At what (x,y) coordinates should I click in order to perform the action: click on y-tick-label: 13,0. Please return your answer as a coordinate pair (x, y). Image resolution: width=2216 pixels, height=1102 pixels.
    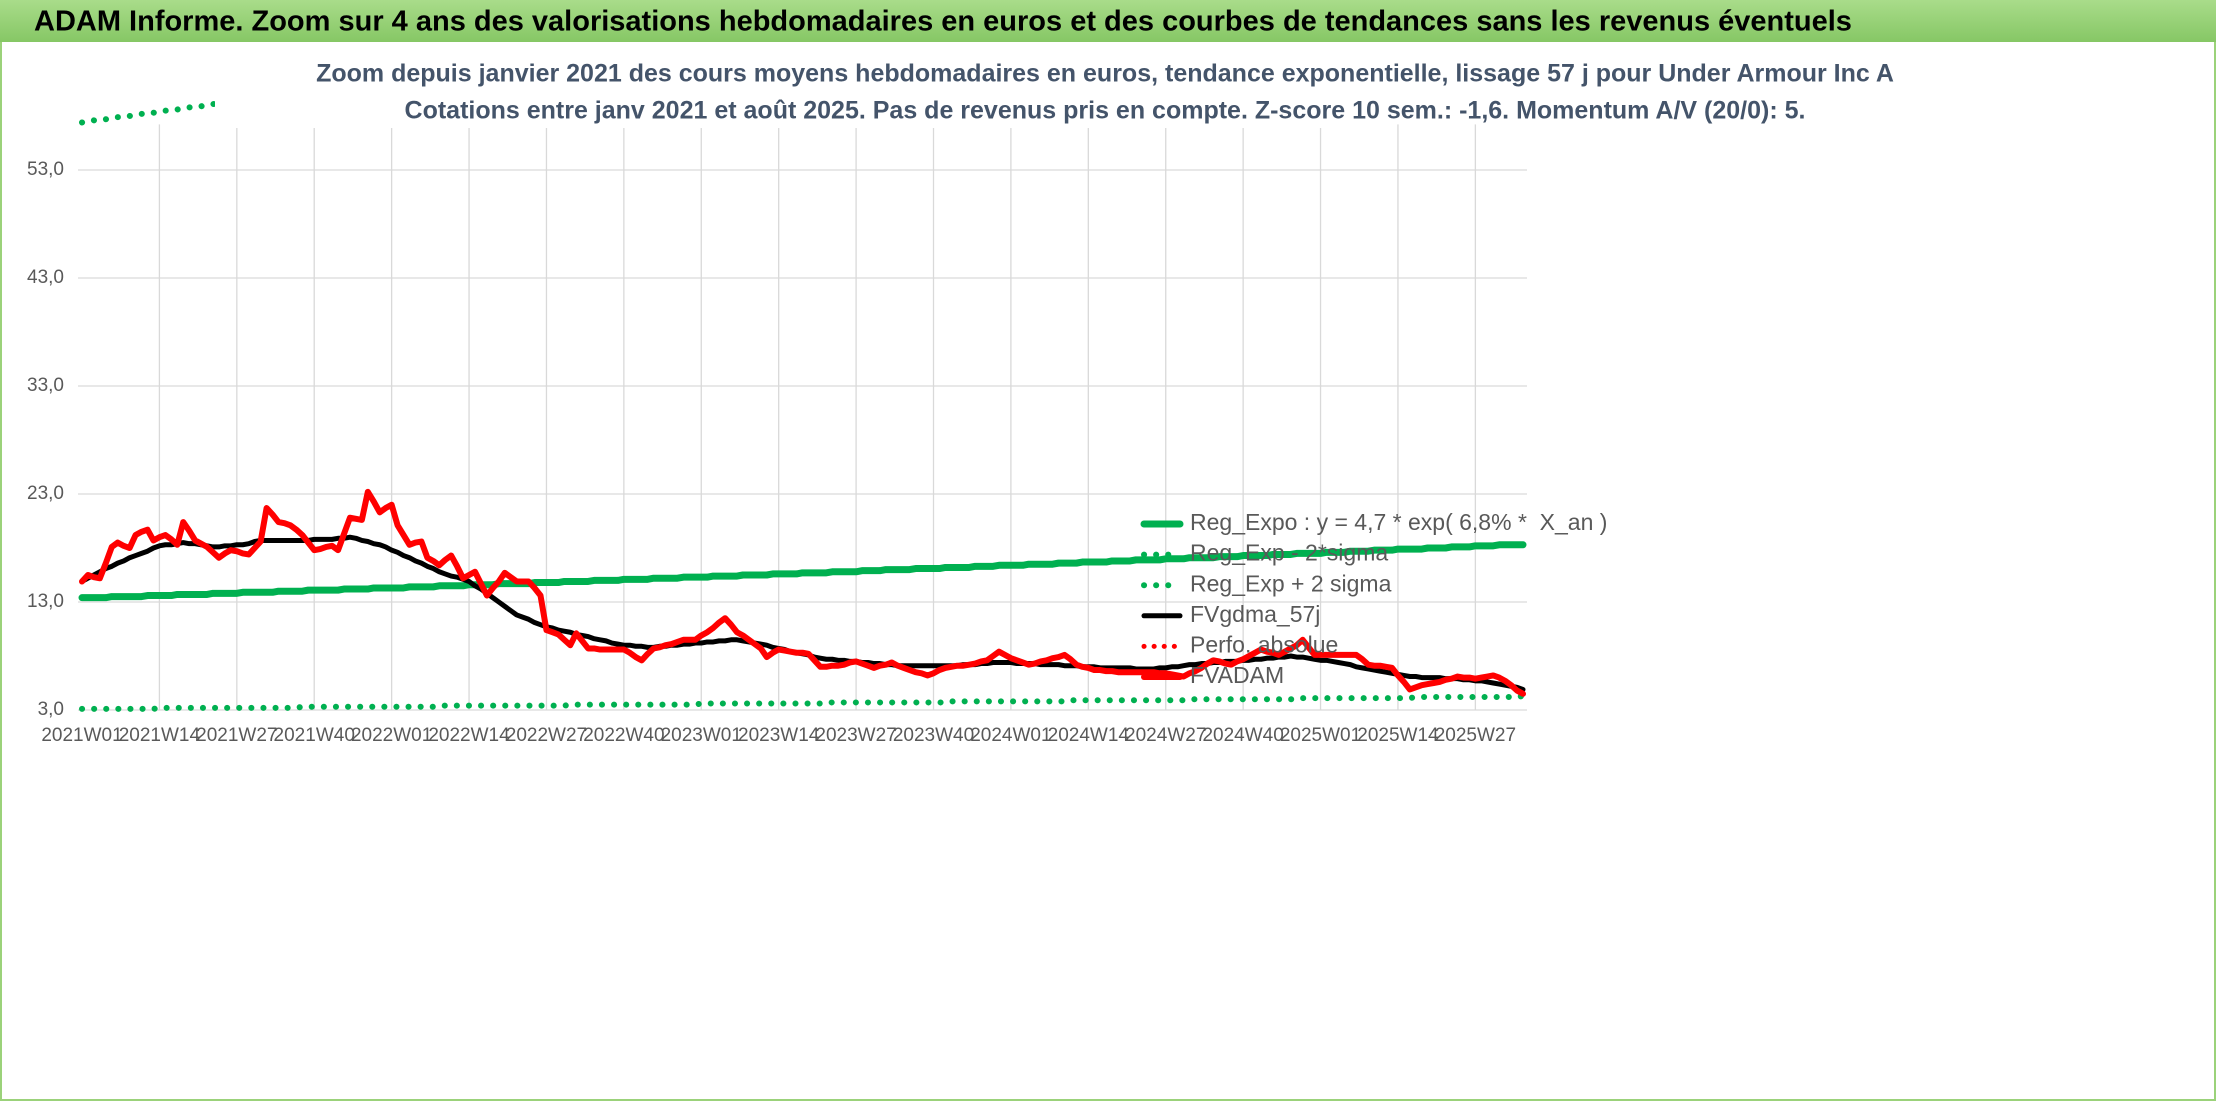
    Looking at the image, I should click on (45, 601).